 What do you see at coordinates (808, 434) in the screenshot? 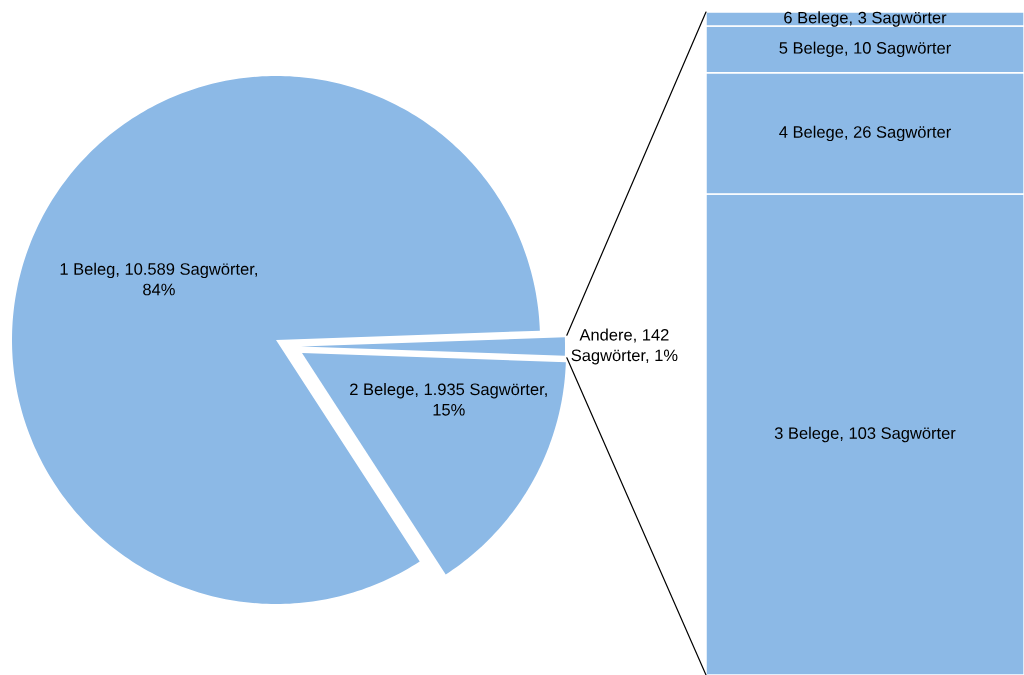
I see `series-label: 3 Belege,` at bounding box center [808, 434].